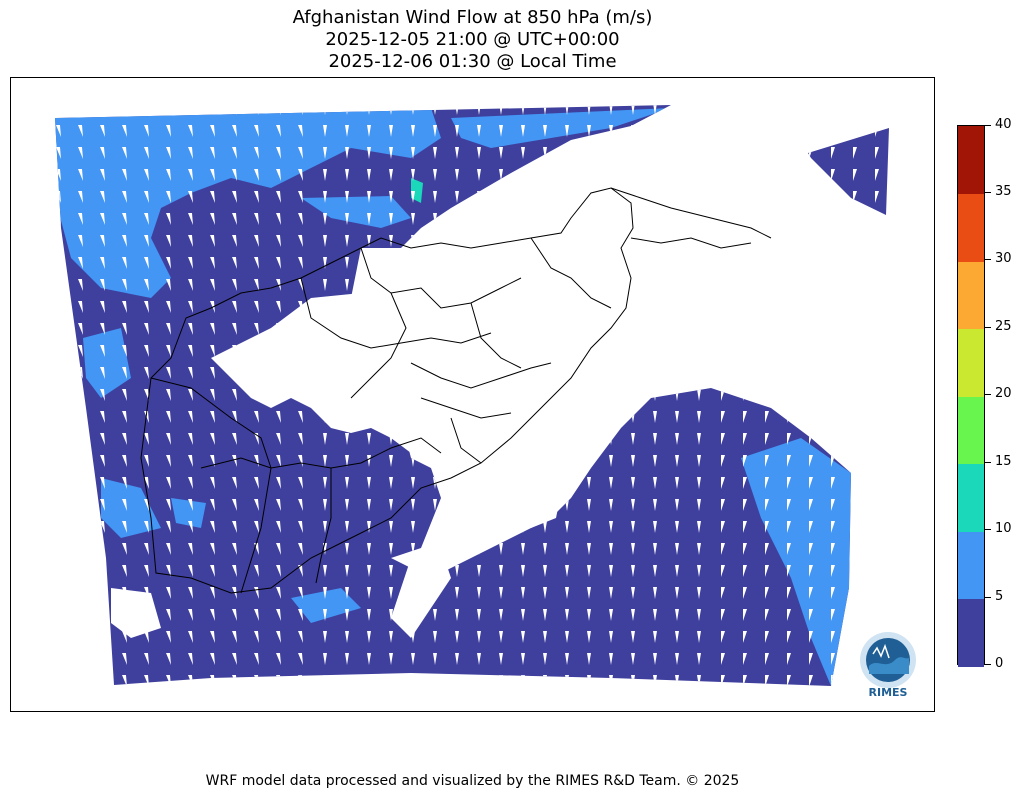  Describe the element at coordinates (561, 128) in the screenshot. I see `wind-band-north` at that location.